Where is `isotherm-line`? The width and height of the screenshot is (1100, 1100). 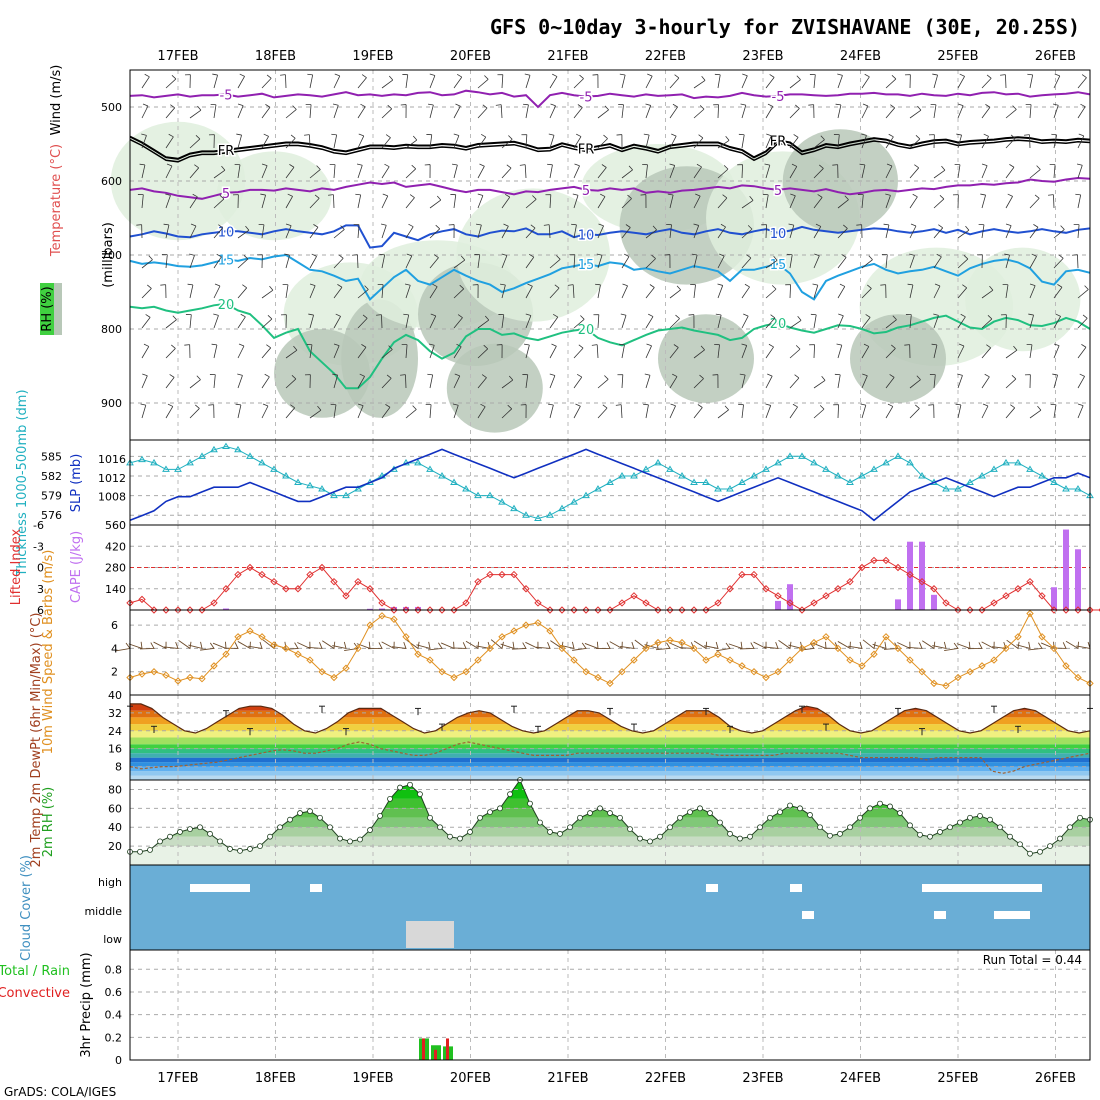 isotherm-line is located at coordinates (610, 150).